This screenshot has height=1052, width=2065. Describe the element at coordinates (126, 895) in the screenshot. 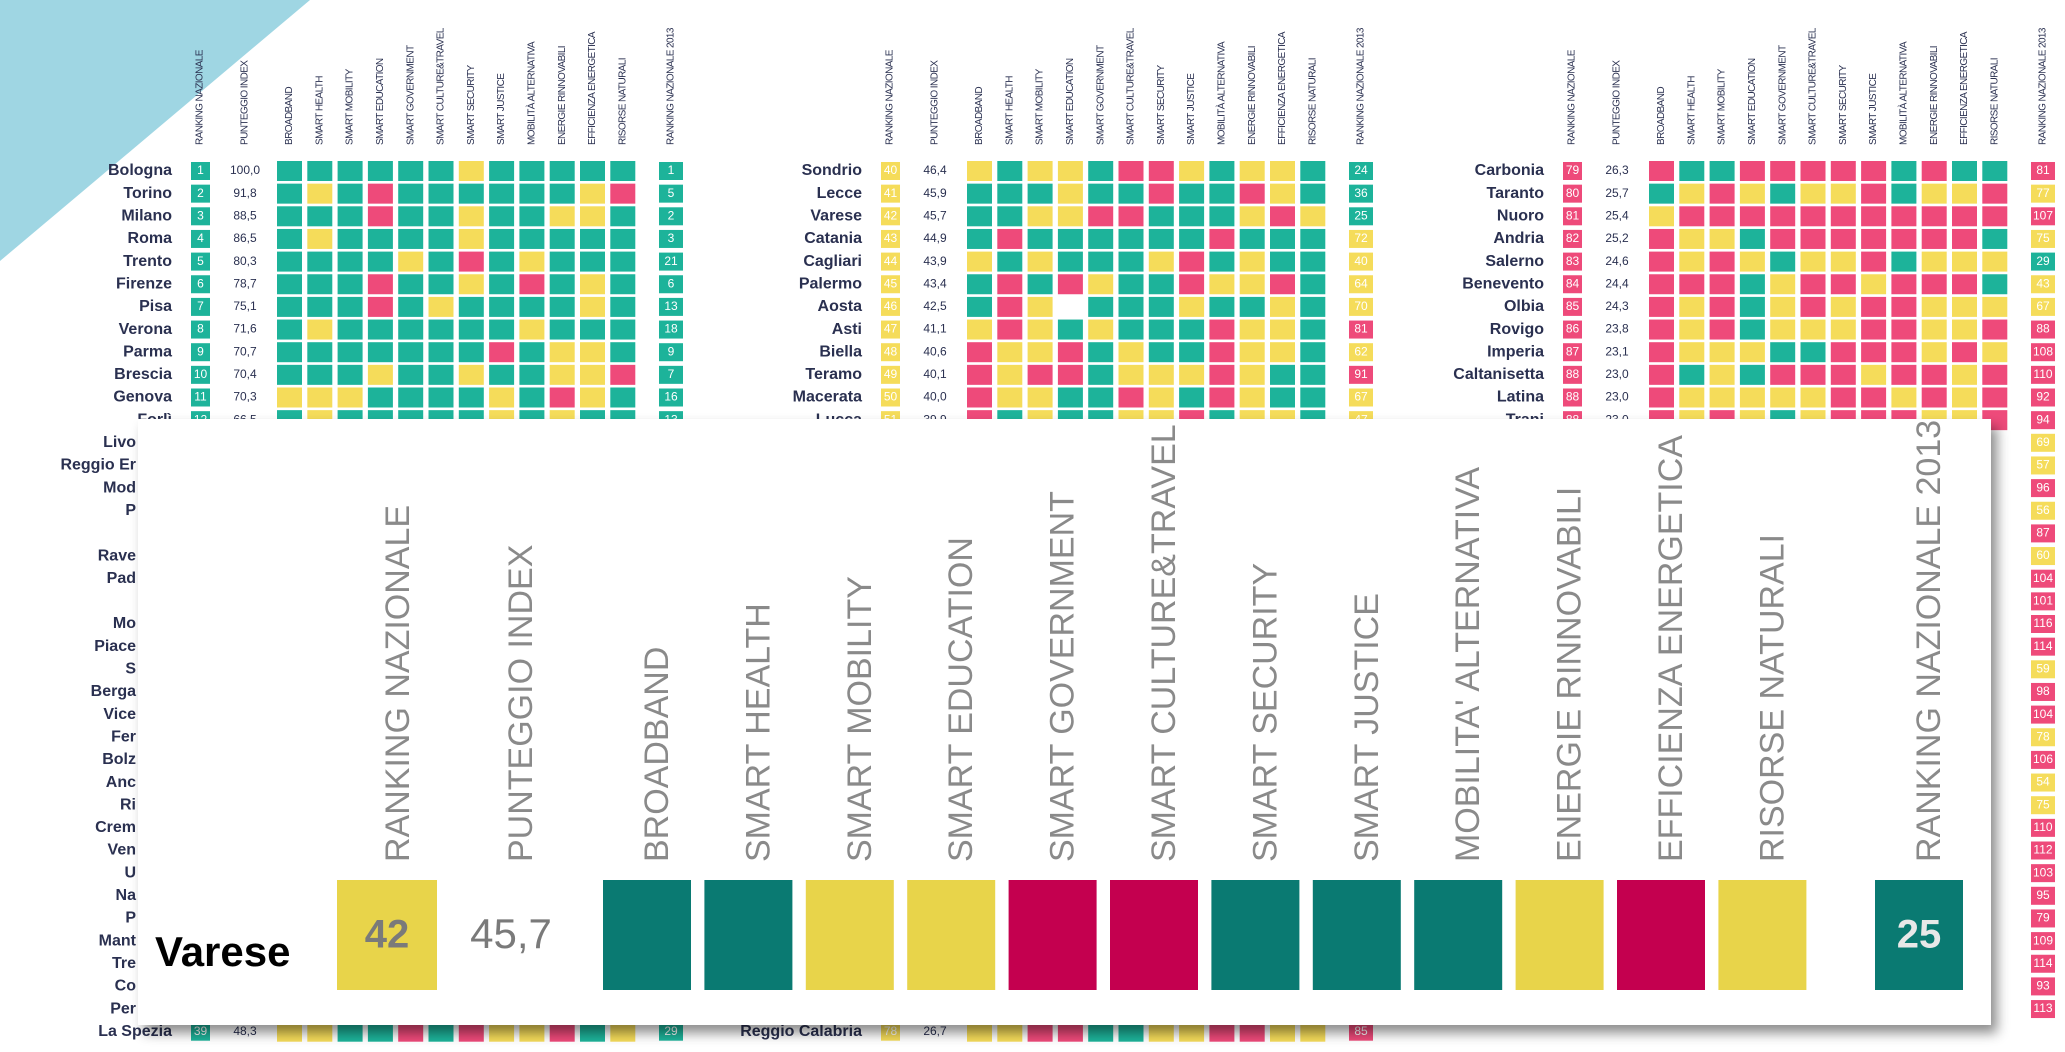

I see `city-name-fragment: Na` at that location.